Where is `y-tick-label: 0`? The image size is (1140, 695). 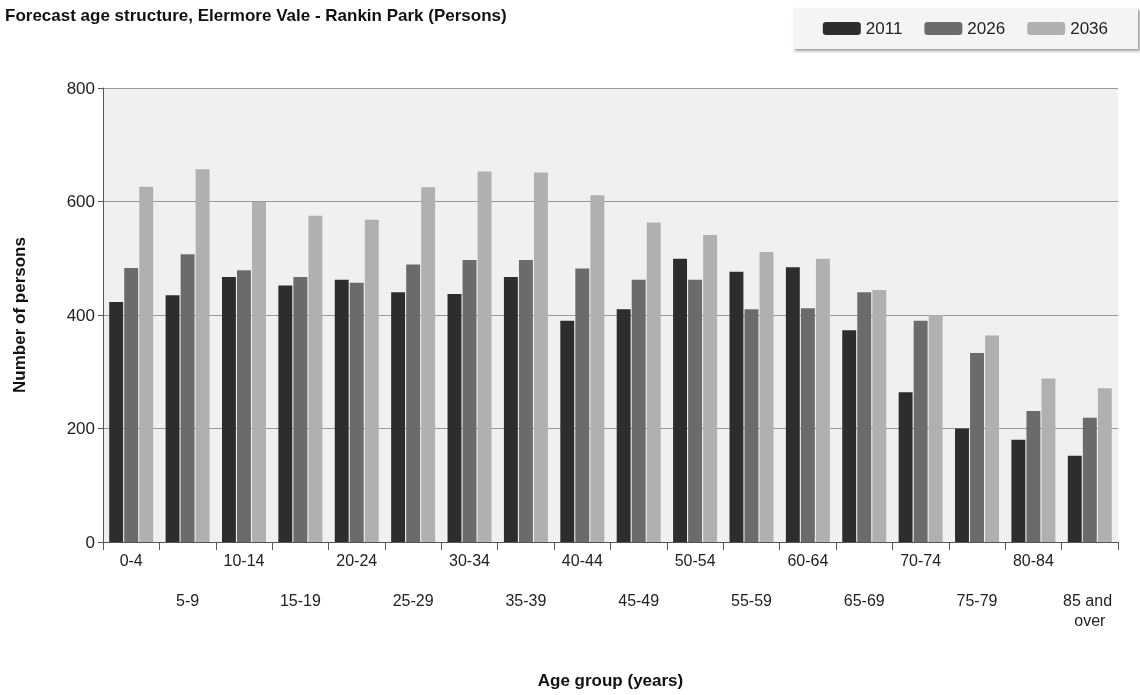 y-tick-label: 0 is located at coordinates (90, 542).